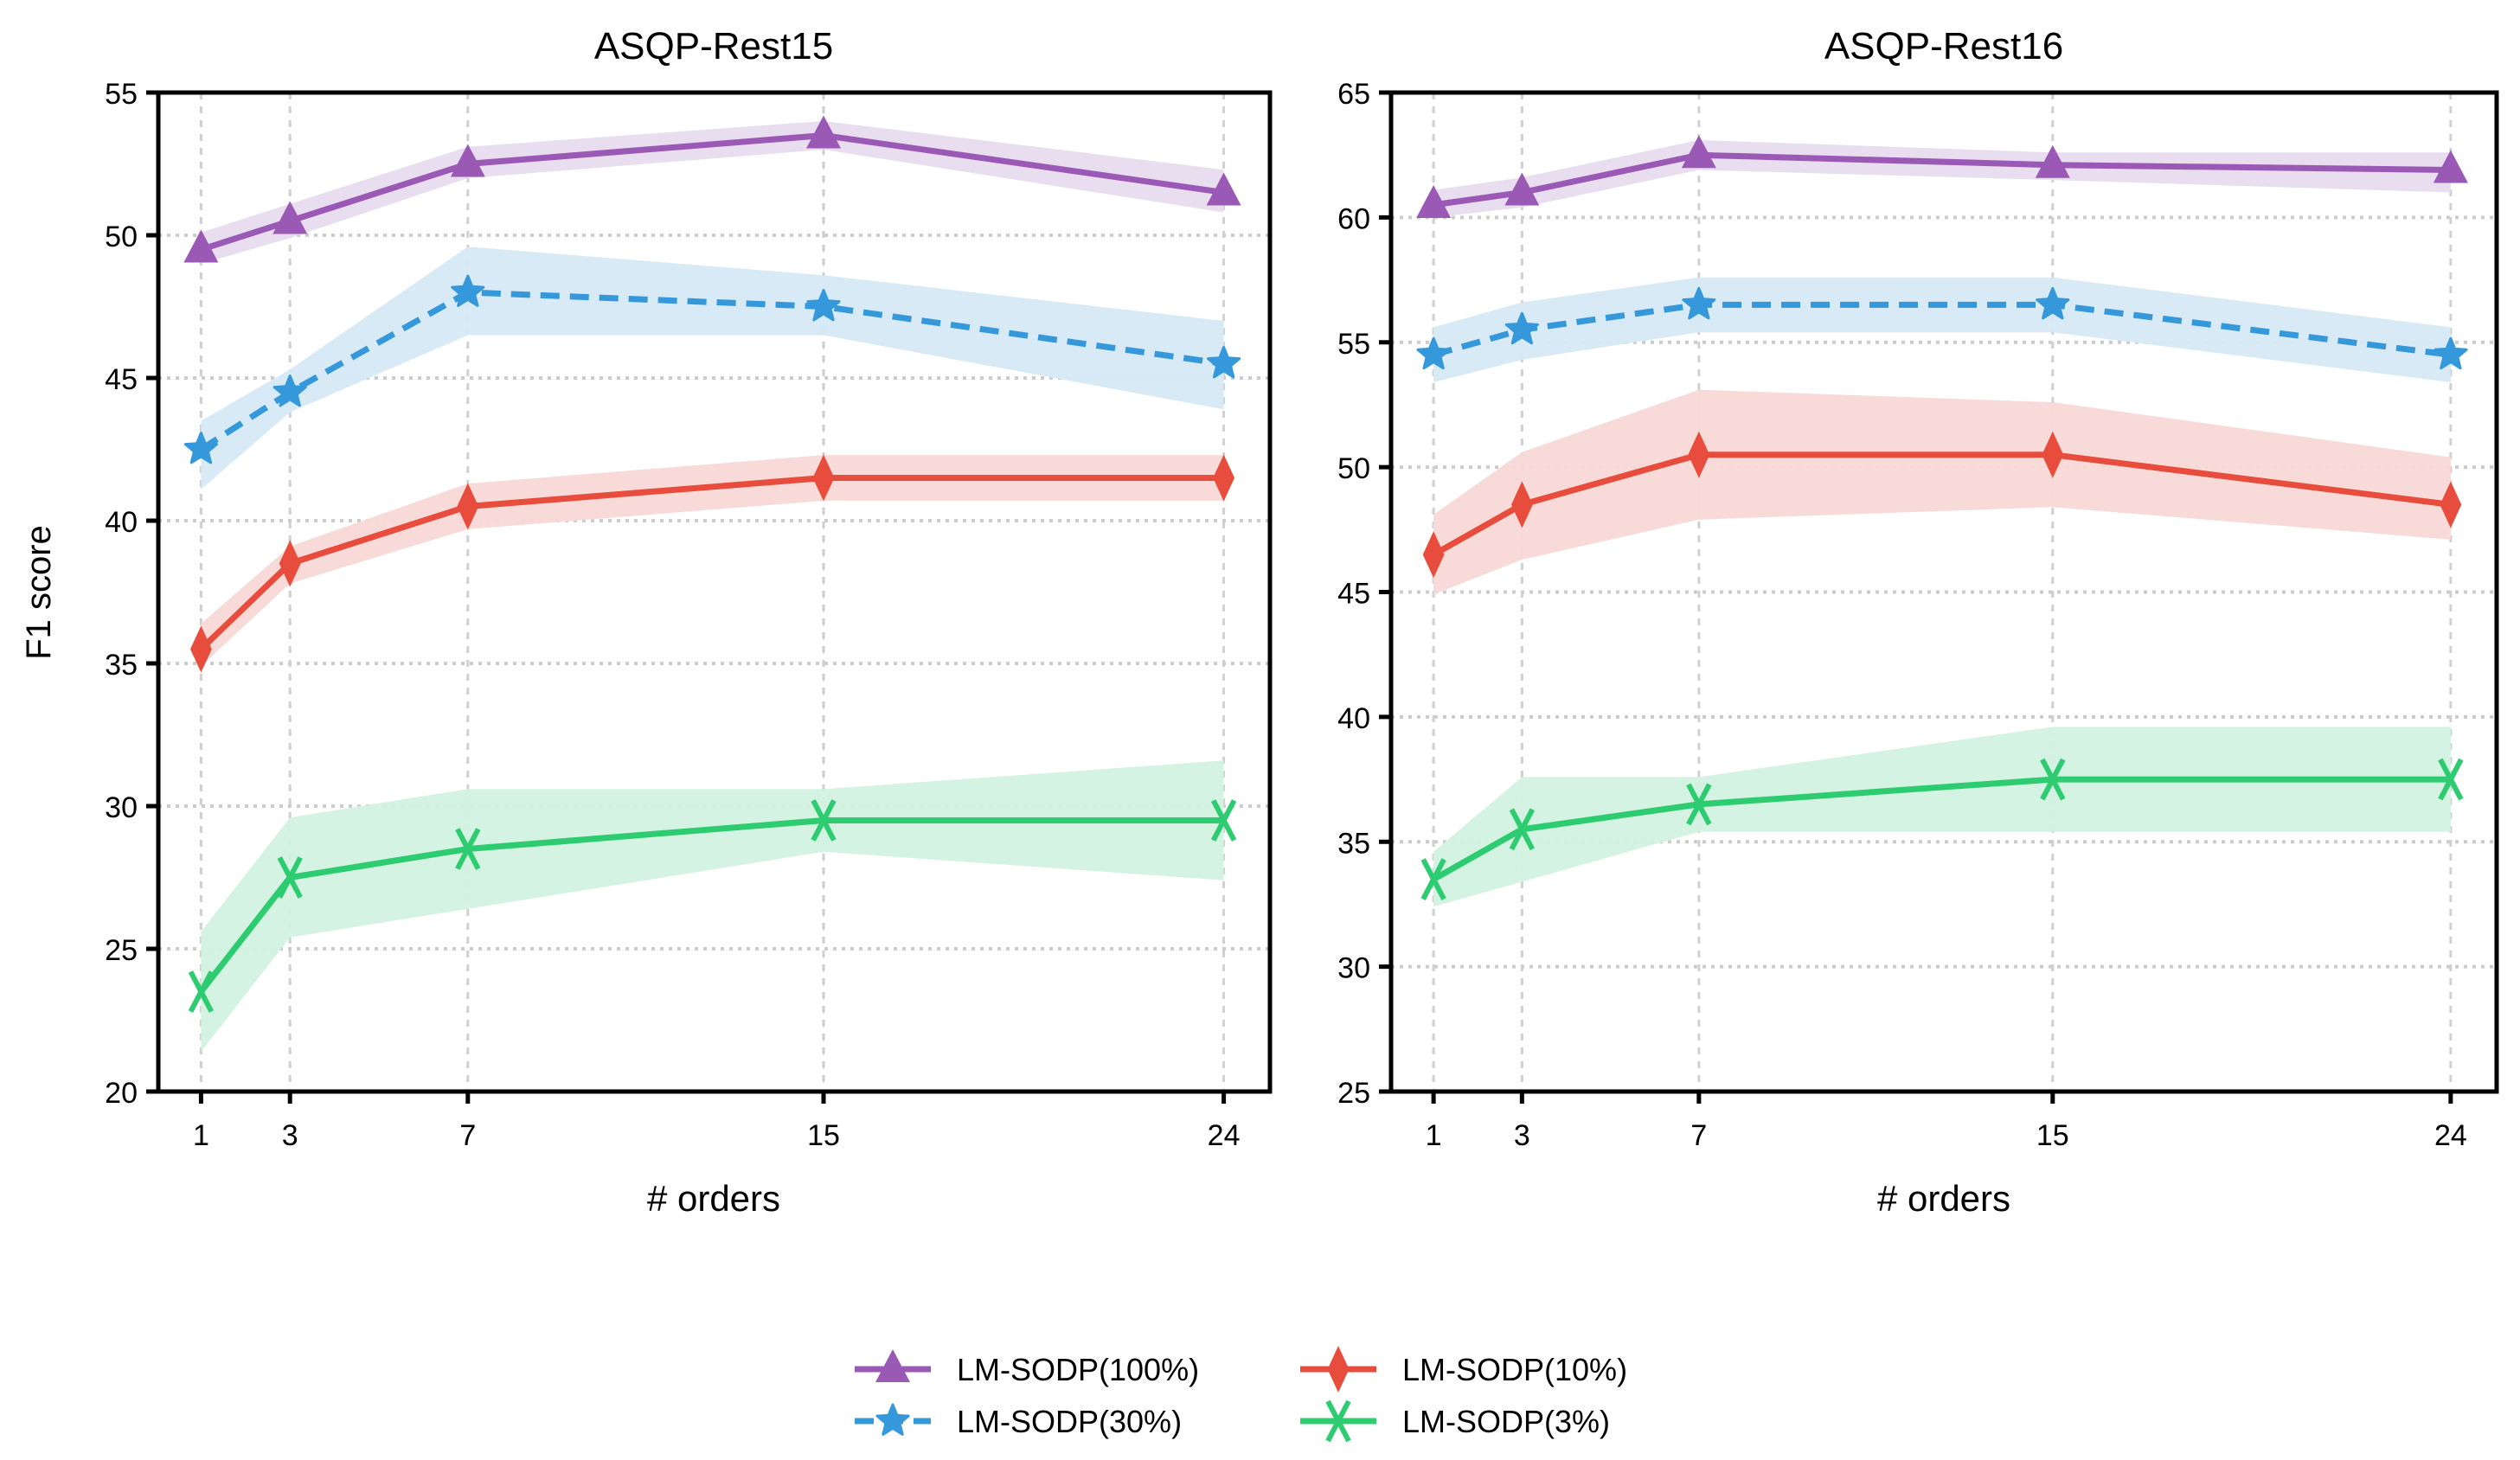 Image resolution: width=2520 pixels, height=1460 pixels. Describe the element at coordinates (1943, 46) in the screenshot. I see `chart-title: ASQP-Rest16` at that location.